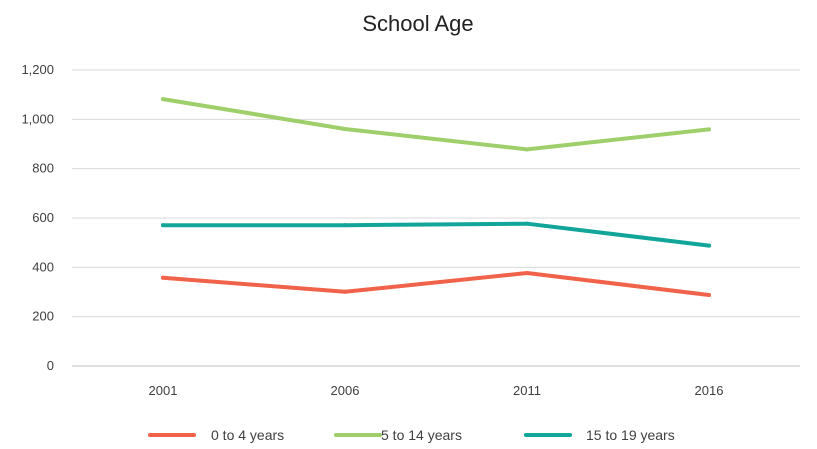 This screenshot has height=449, width=817. Describe the element at coordinates (421, 435) in the screenshot. I see `legend-label: 5 to 14 years` at that location.